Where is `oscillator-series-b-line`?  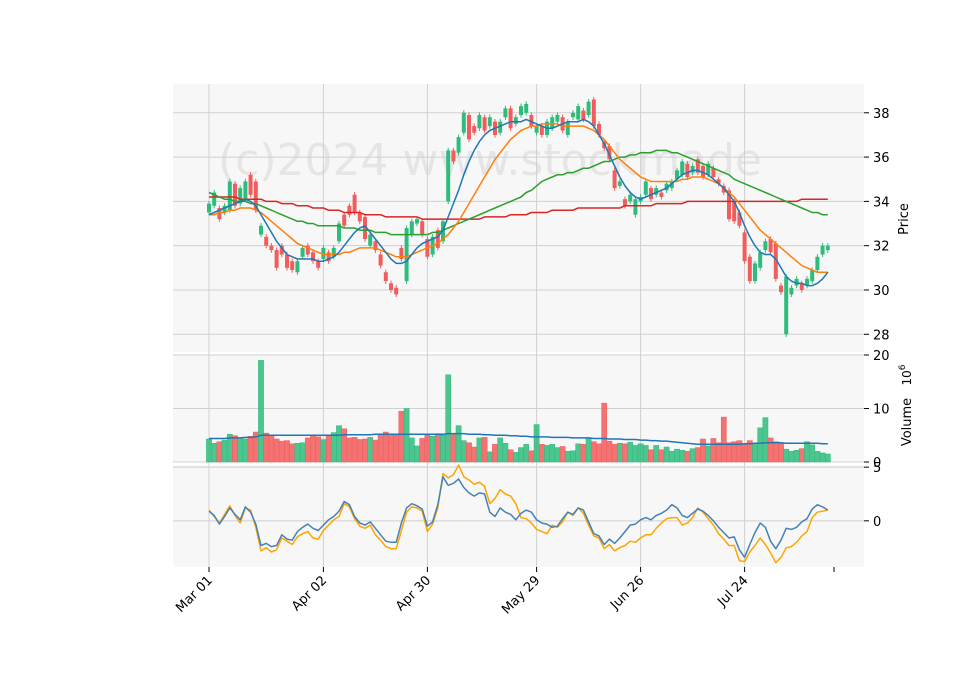
oscillator-series-b-line is located at coordinates (518, 514).